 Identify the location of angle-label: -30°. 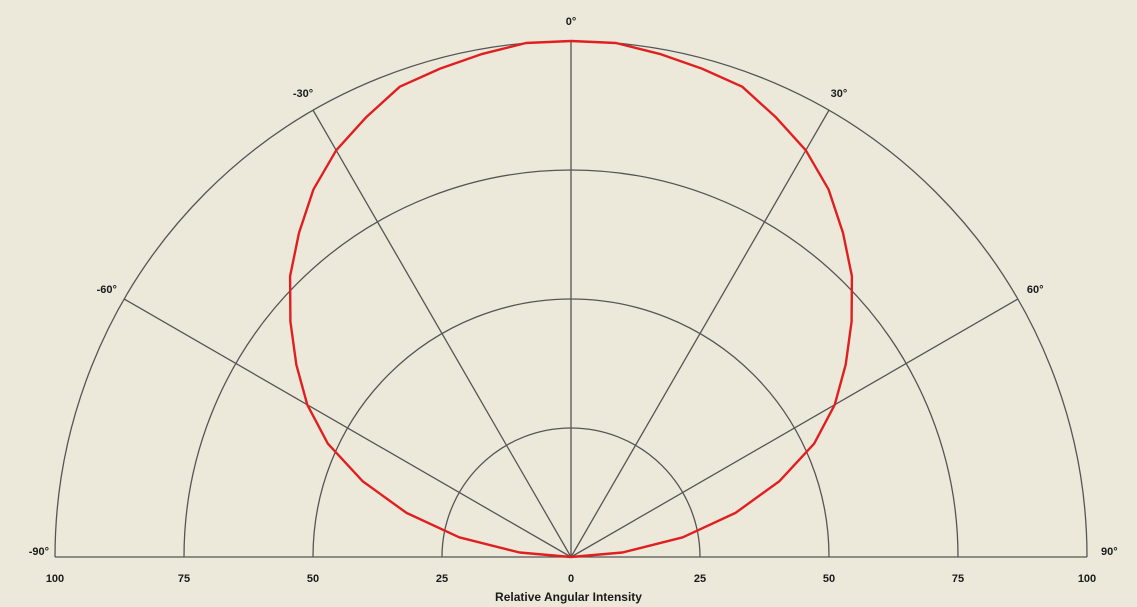
(303, 94).